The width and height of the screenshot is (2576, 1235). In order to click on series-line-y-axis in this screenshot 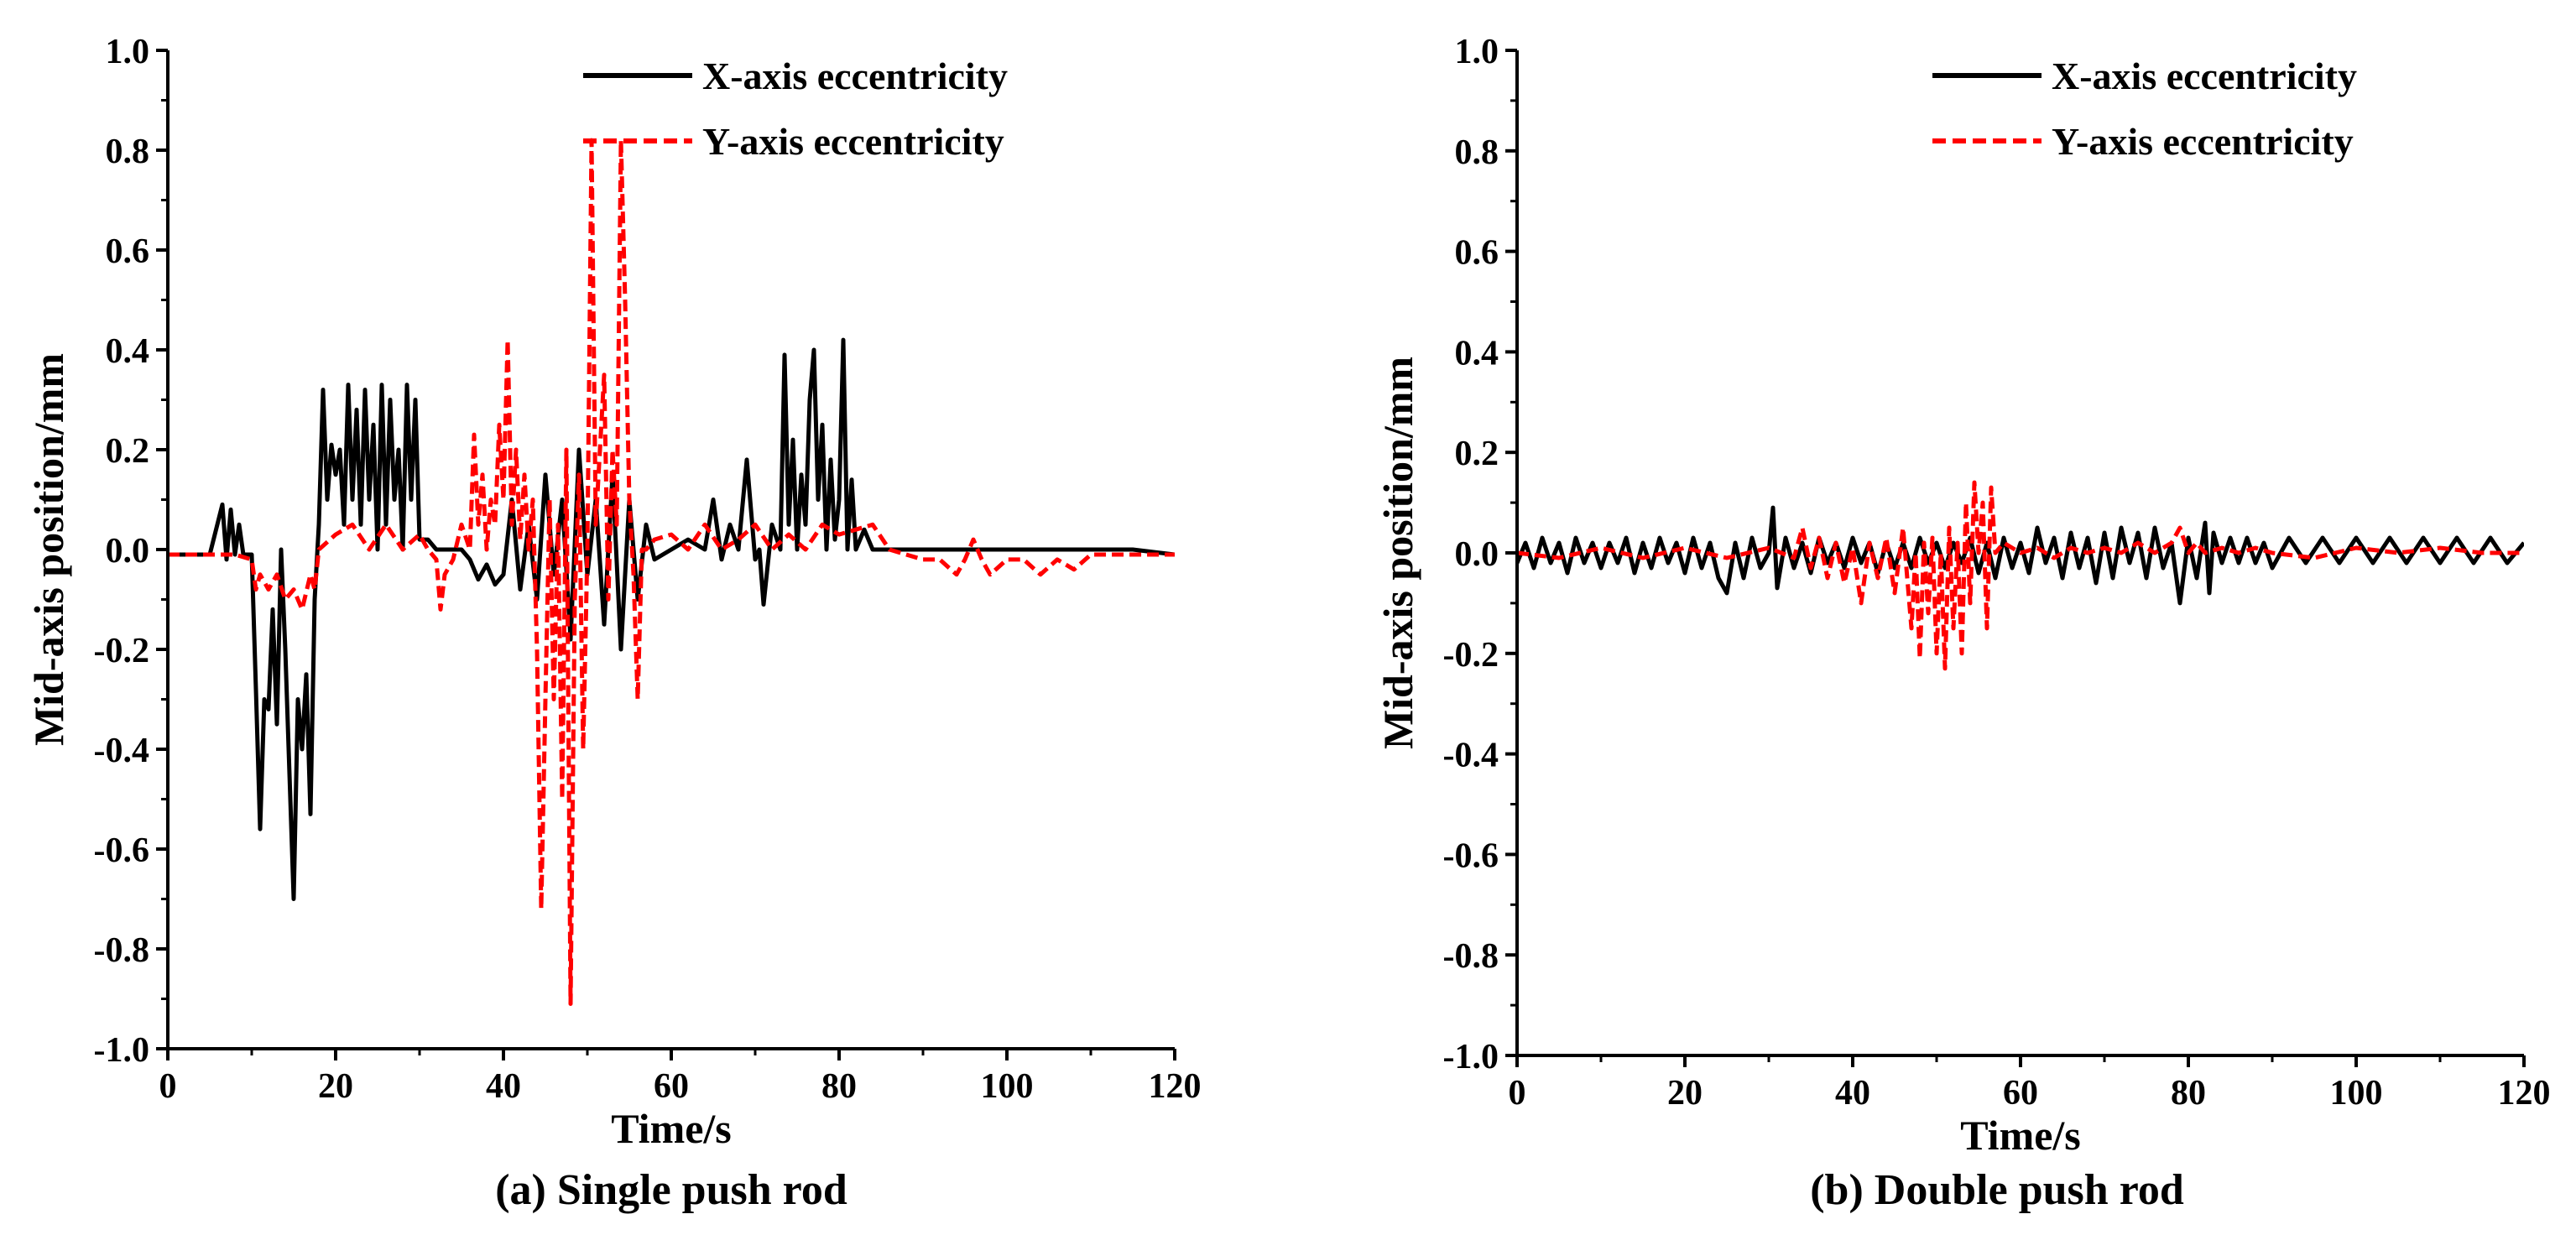, I will do `click(2020, 576)`.